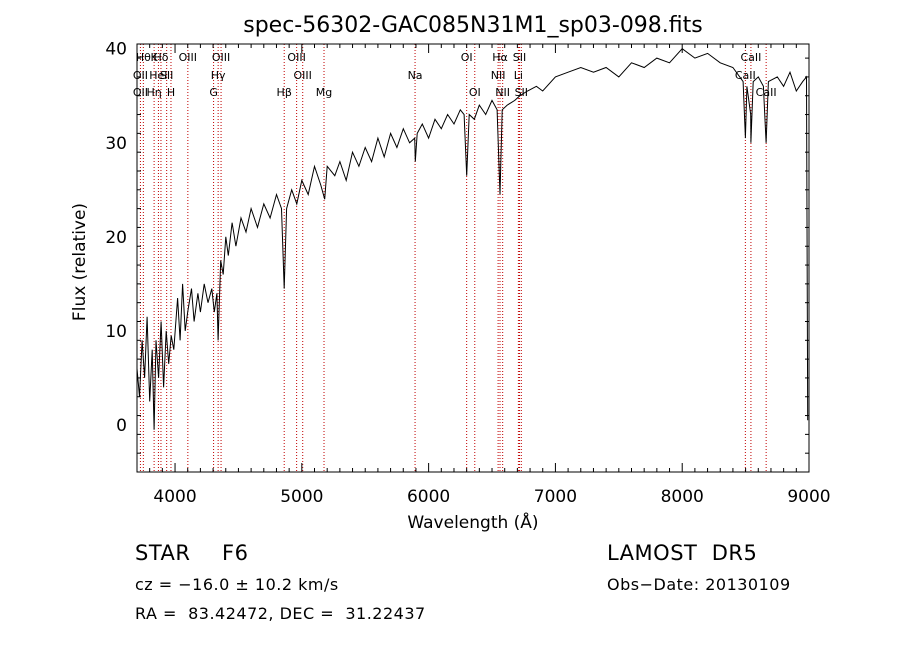 The height and width of the screenshot is (649, 900). What do you see at coordinates (116, 144) in the screenshot?
I see `y-tick-label: 30` at bounding box center [116, 144].